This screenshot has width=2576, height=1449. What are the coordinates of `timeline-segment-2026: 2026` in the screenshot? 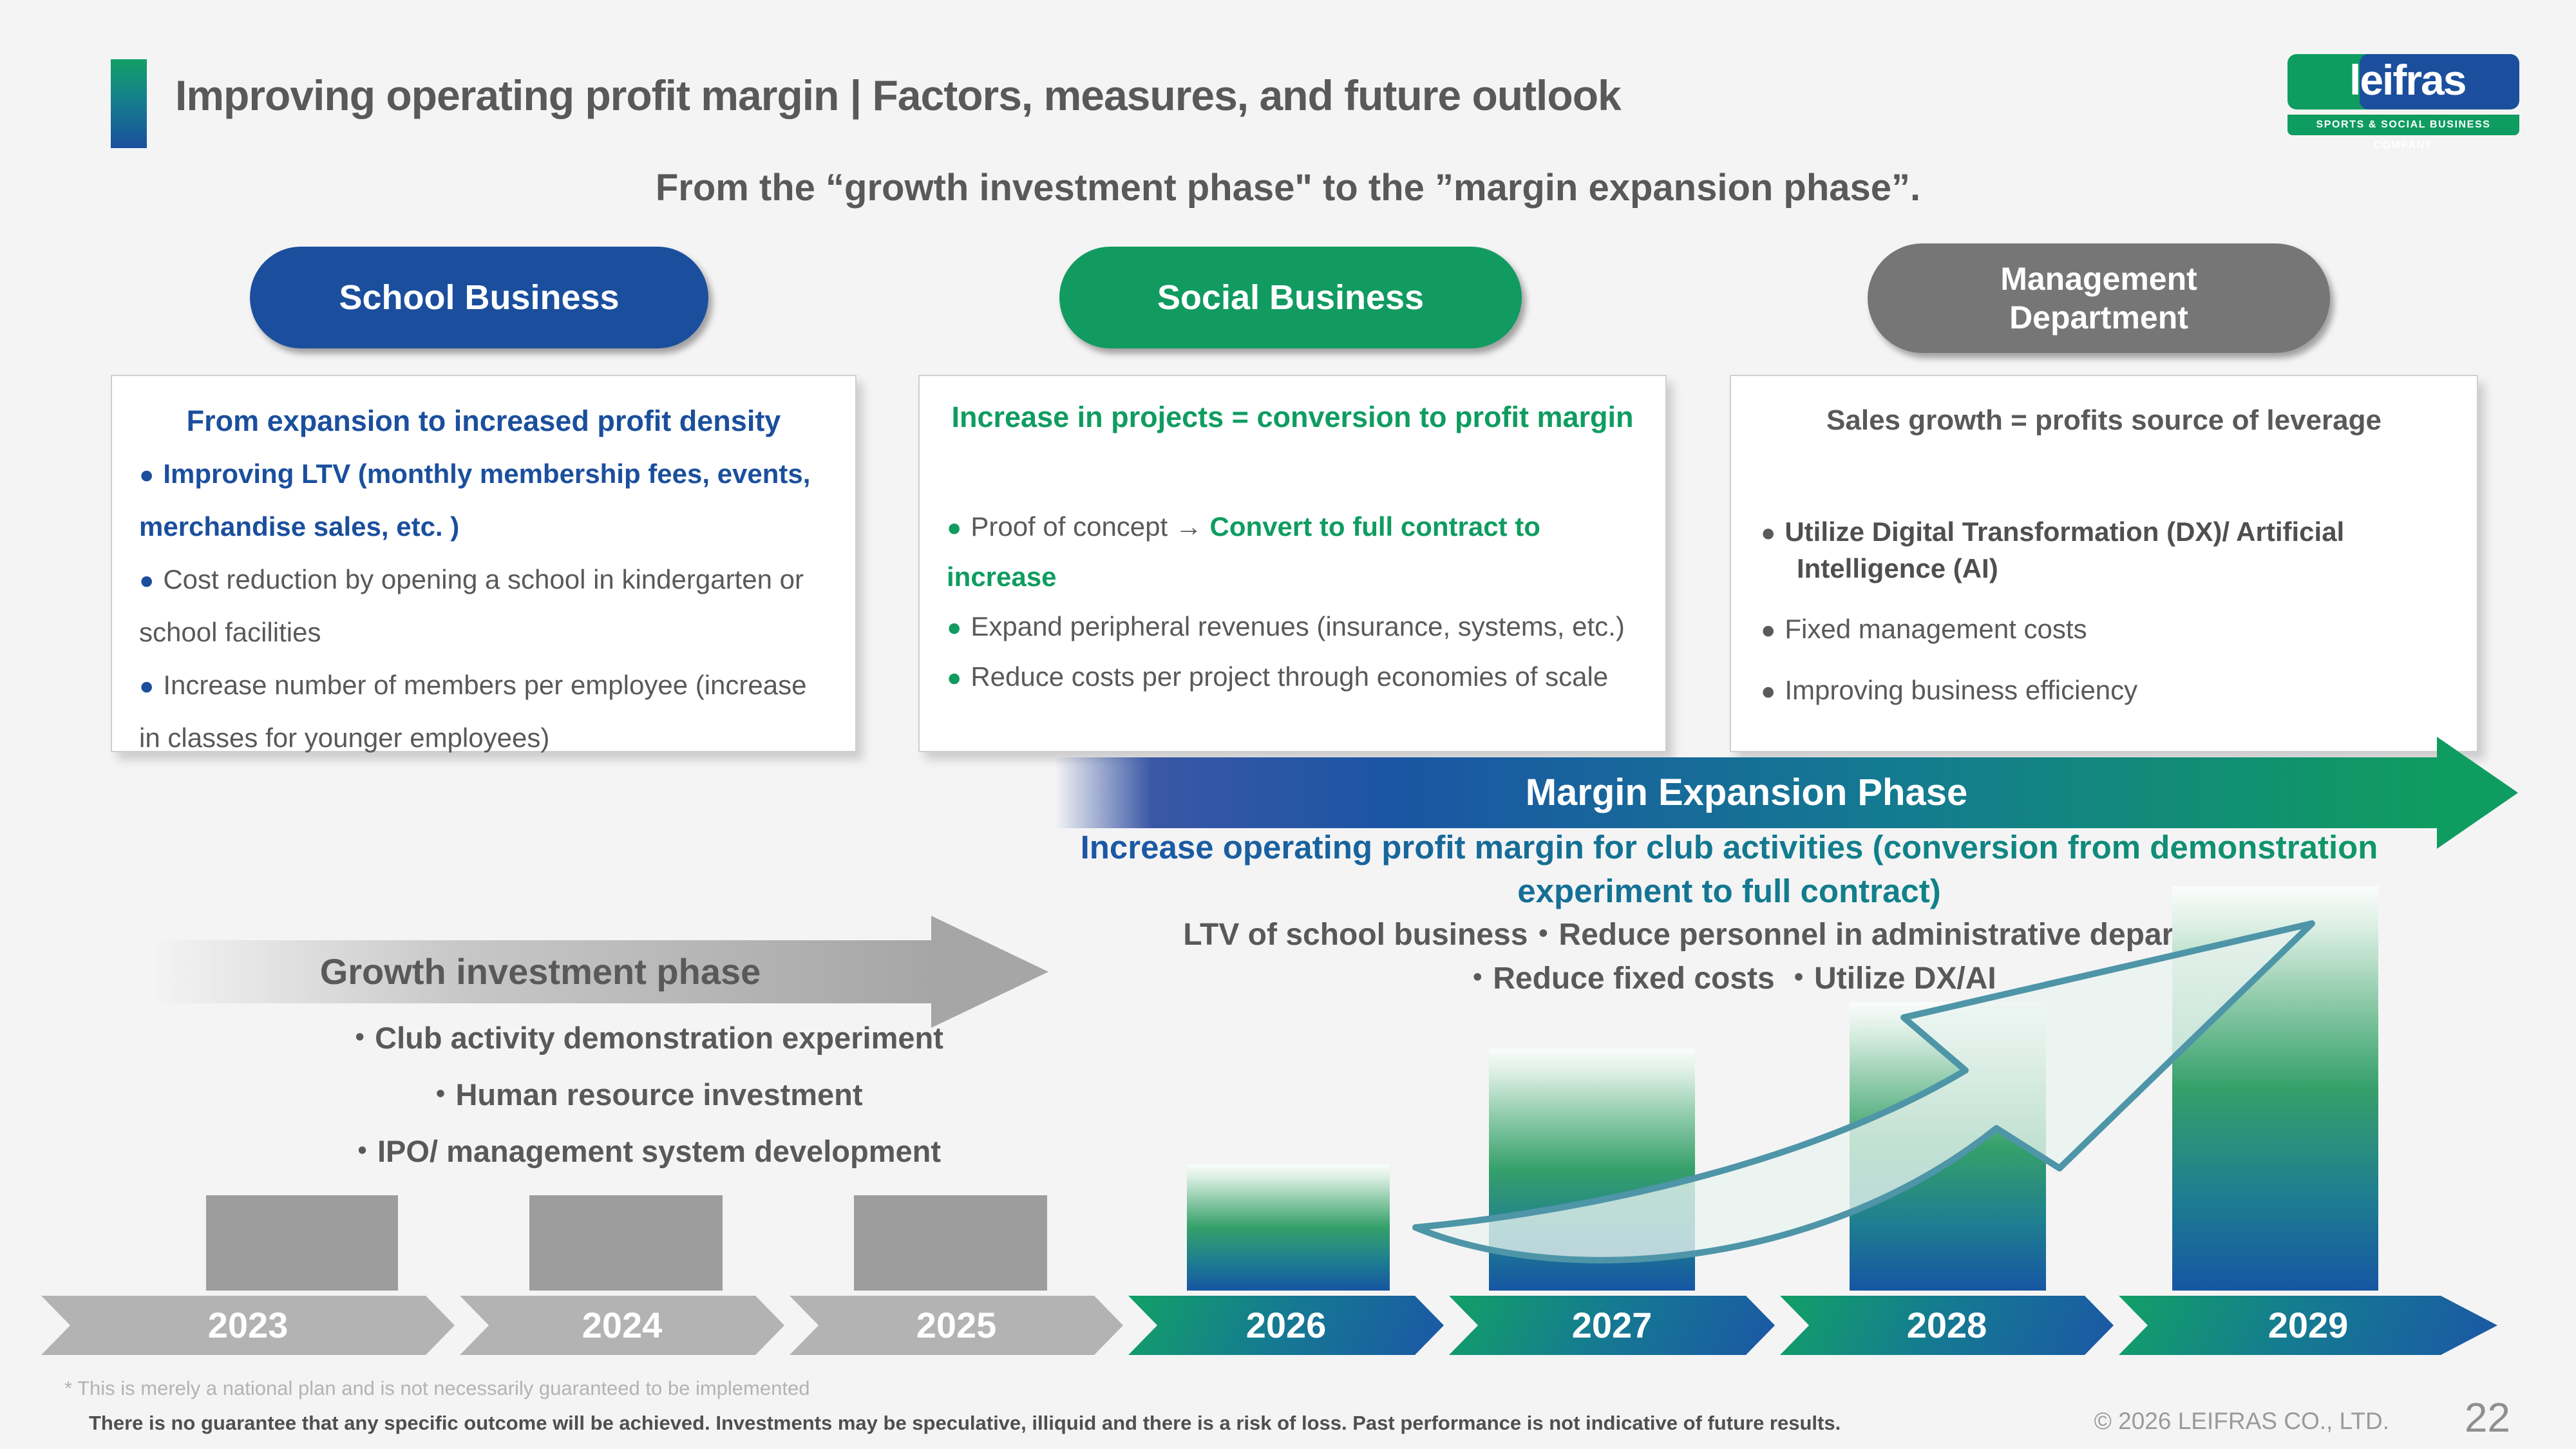 It's located at (1286, 1325).